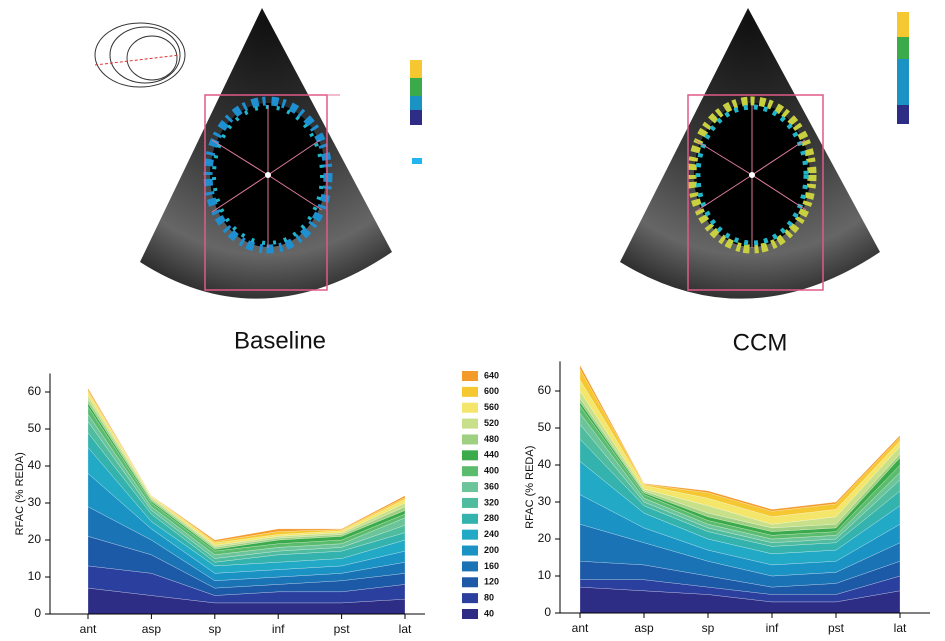  What do you see at coordinates (764, 153) in the screenshot?
I see `echo-image-ccm` at bounding box center [764, 153].